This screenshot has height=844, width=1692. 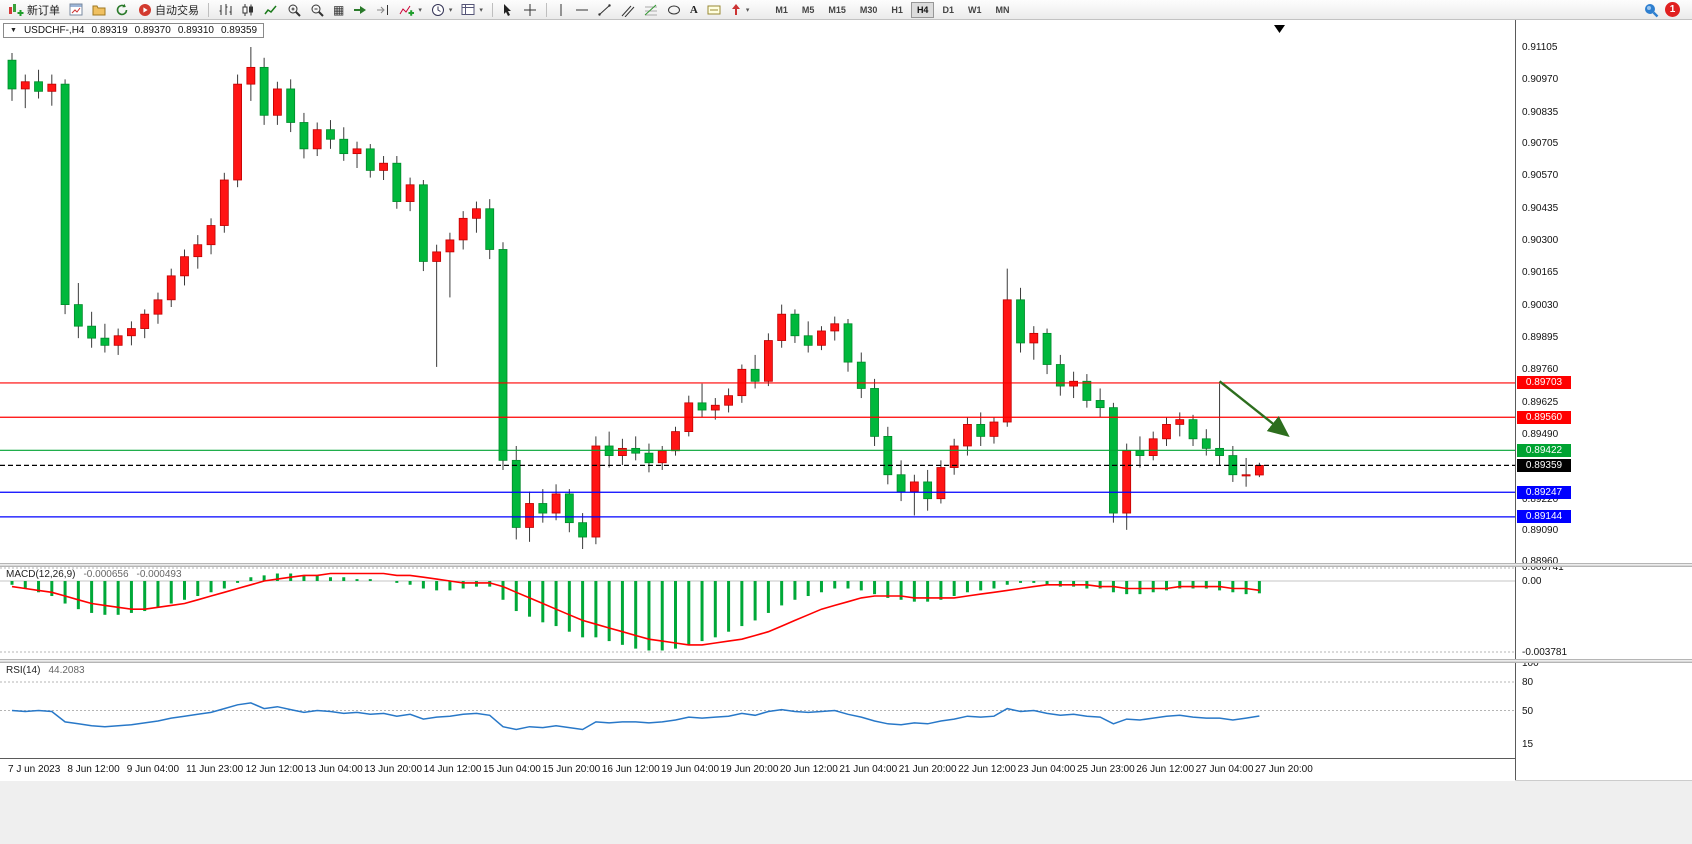 I want to click on timeframe-button-m15: M15, so click(x=837, y=10).